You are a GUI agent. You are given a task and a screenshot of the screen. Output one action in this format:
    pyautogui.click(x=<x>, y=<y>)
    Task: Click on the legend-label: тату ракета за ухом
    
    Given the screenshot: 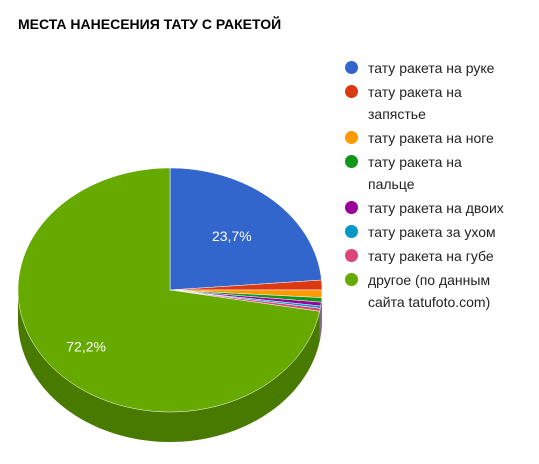 What is the action you would take?
    pyautogui.click(x=432, y=232)
    